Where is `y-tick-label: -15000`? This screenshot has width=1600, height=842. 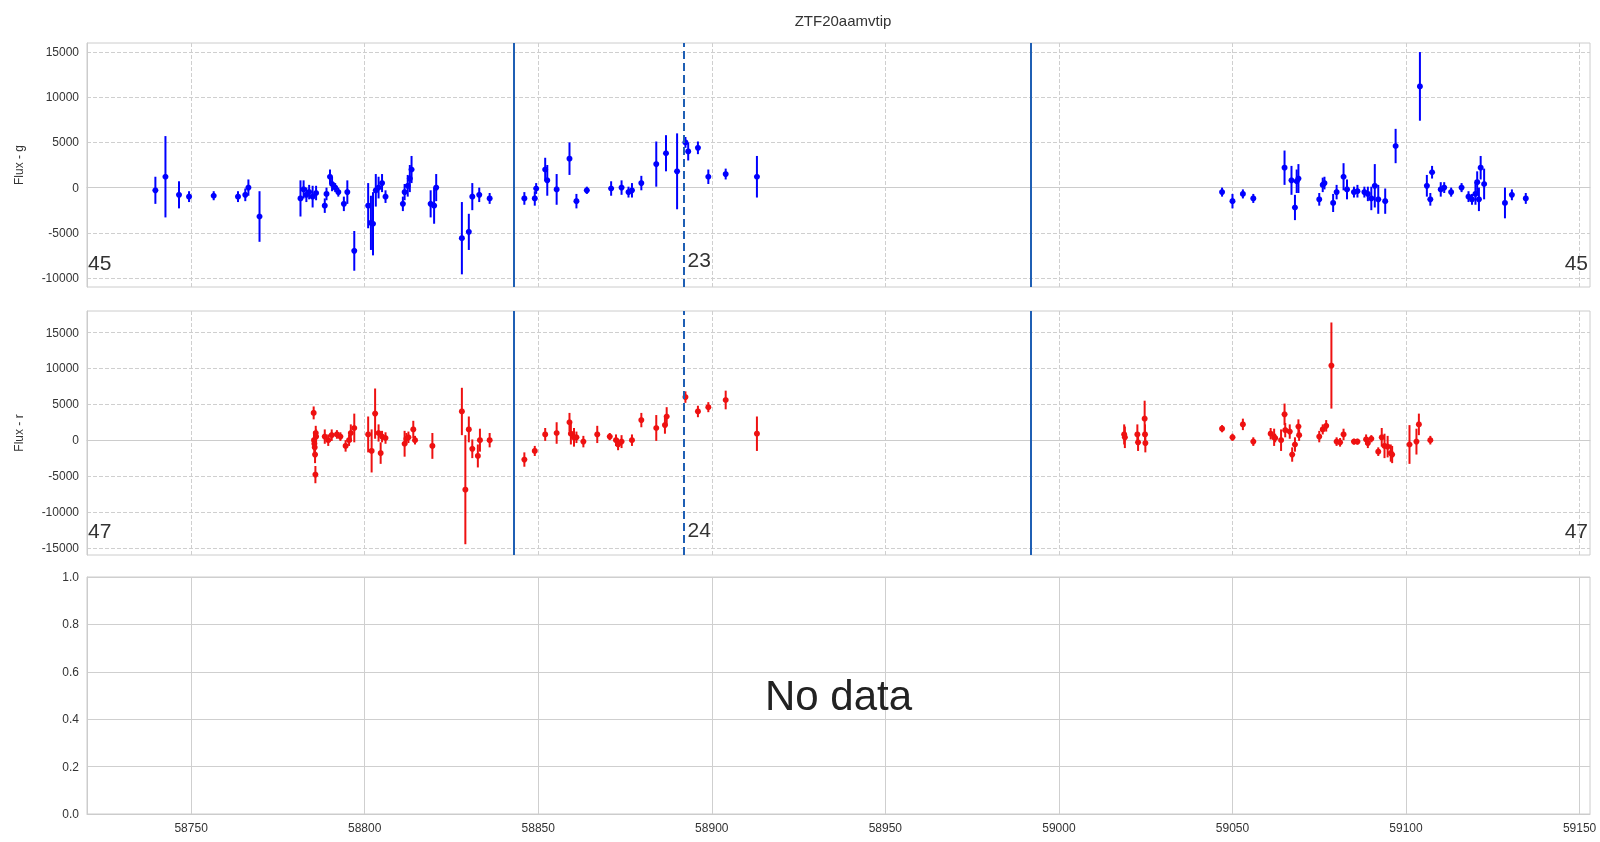 y-tick-label: -15000 is located at coordinates (60, 547).